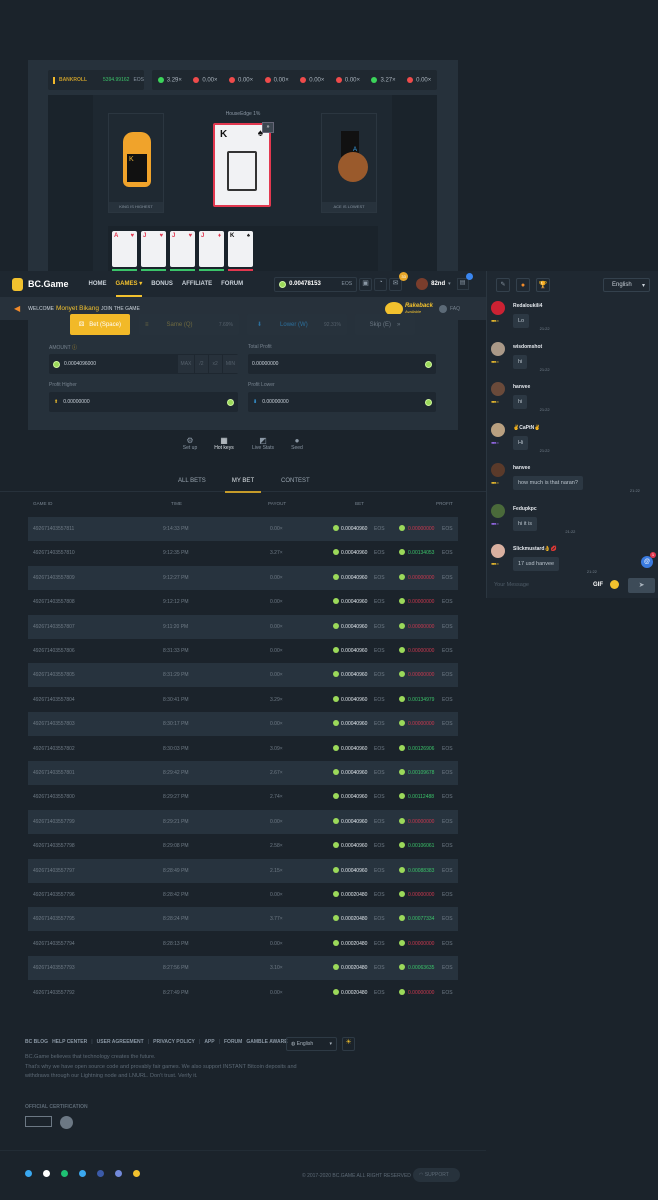 This screenshot has width=658, height=1200. I want to click on rakeback-button: Rakeback Available, so click(408, 308).